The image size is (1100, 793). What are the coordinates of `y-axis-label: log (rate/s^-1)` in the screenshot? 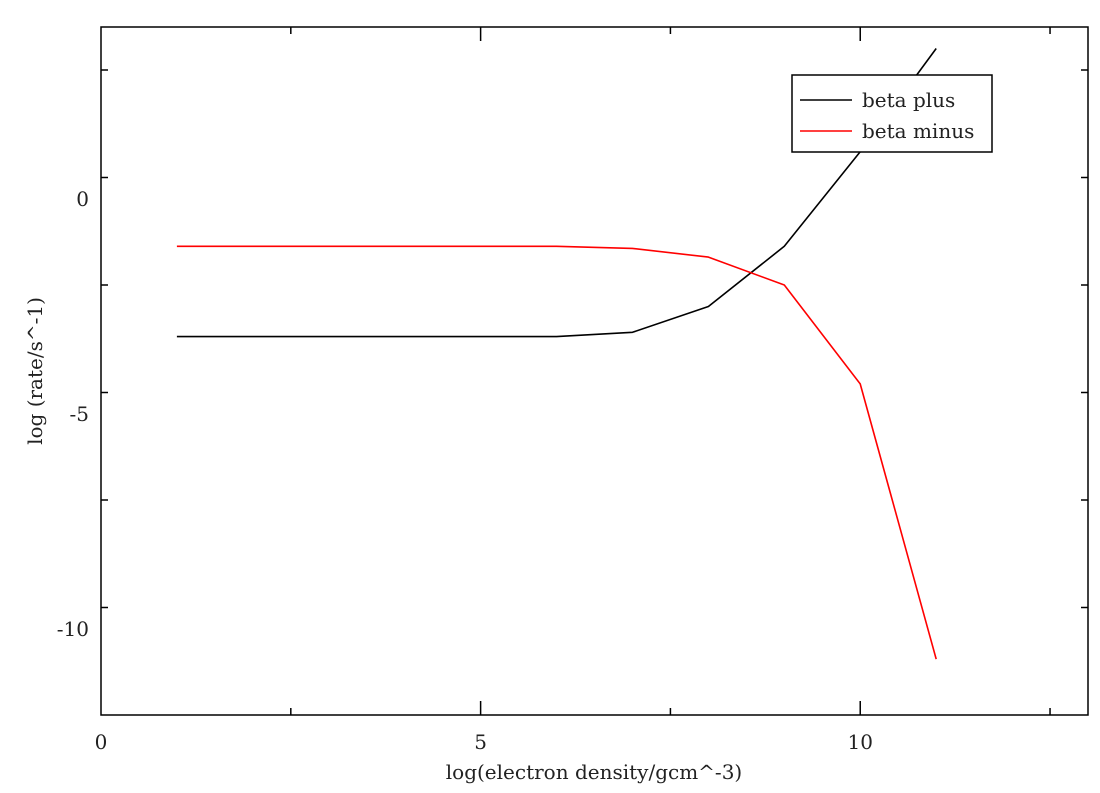 It's located at (35, 371).